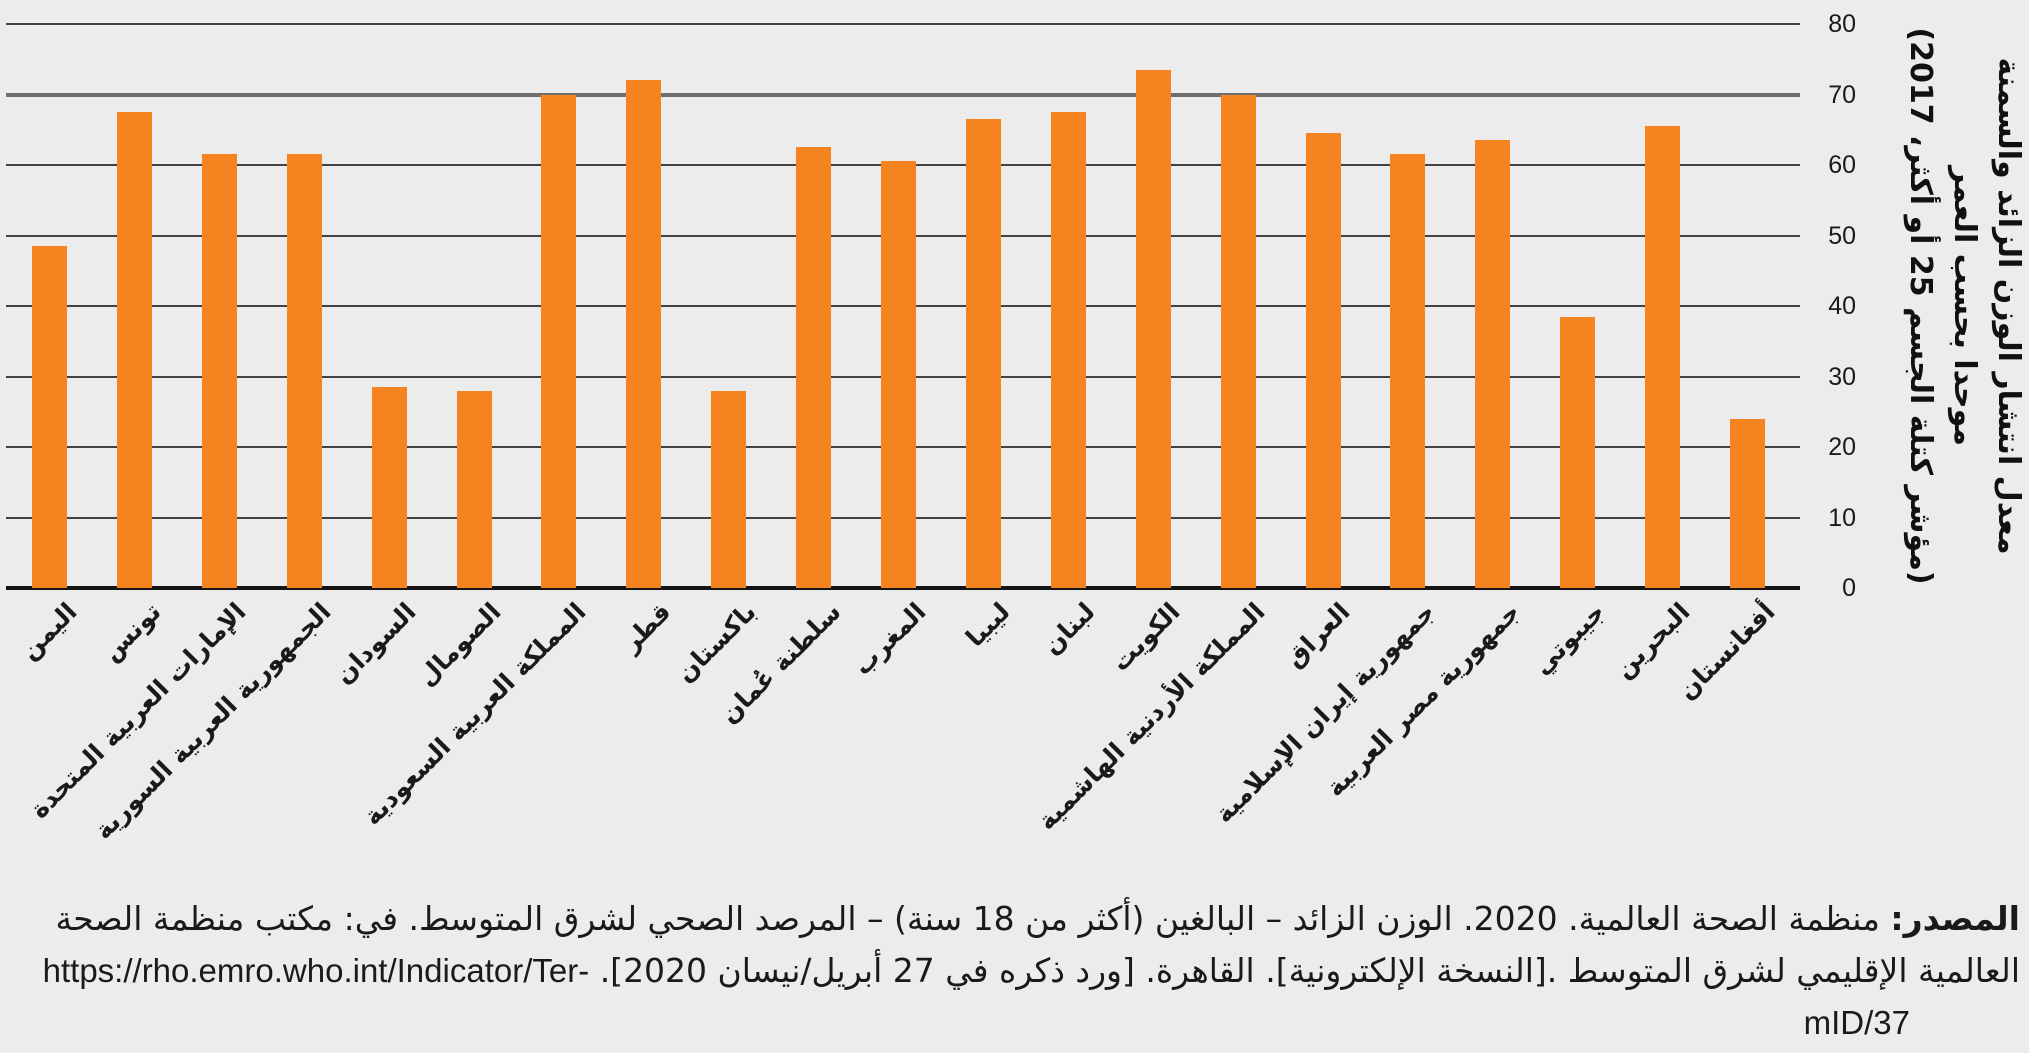 This screenshot has height=1053, width=2029. Describe the element at coordinates (988, 625) in the screenshot. I see `x-tick-label-11: ليبيا` at that location.